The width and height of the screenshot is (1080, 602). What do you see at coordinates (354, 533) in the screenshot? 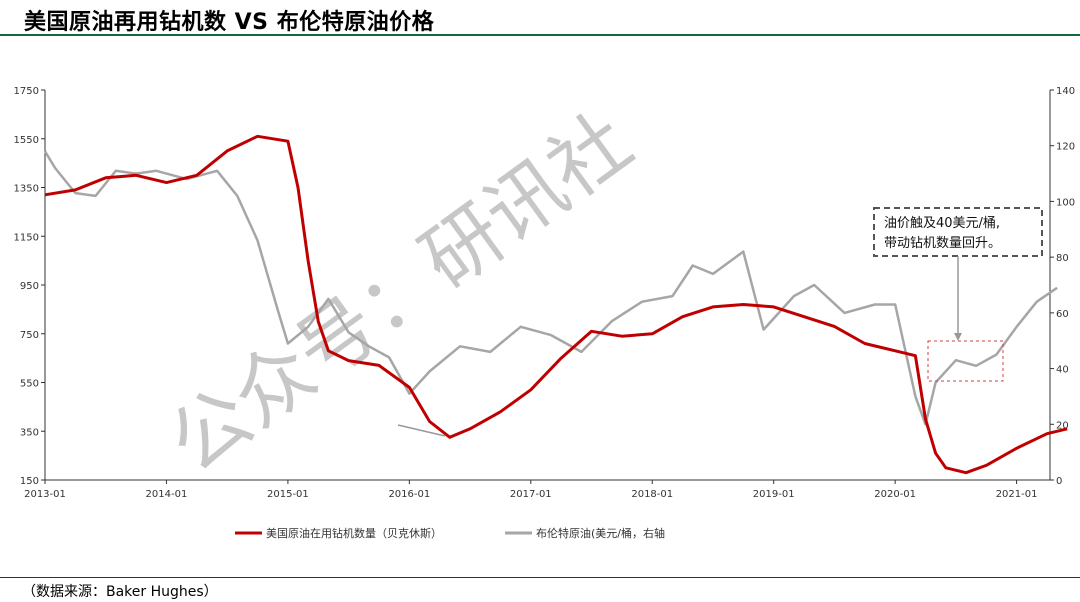
I see `legend-label-rig: 美国原油在用钻机数量（贝克休斯）` at bounding box center [354, 533].